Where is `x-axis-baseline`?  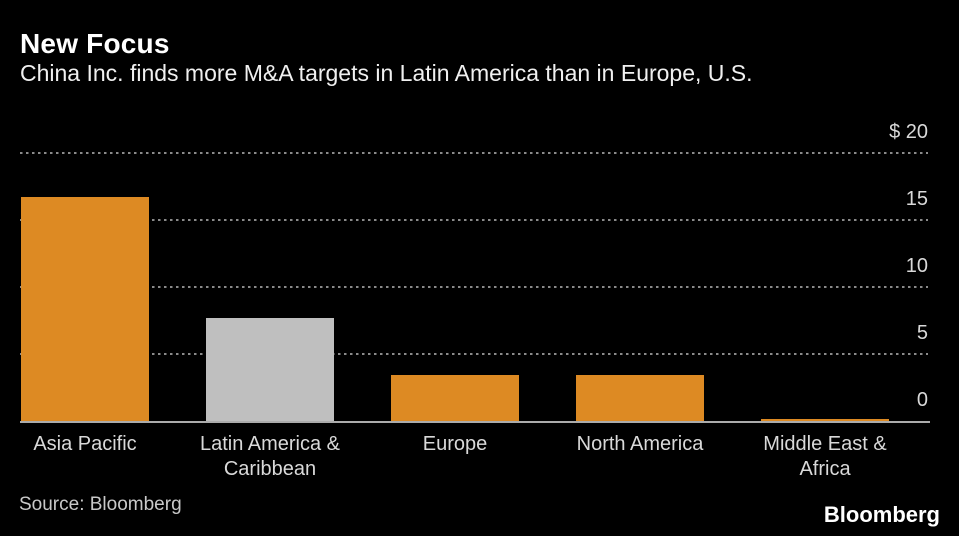
x-axis-baseline is located at coordinates (475, 422).